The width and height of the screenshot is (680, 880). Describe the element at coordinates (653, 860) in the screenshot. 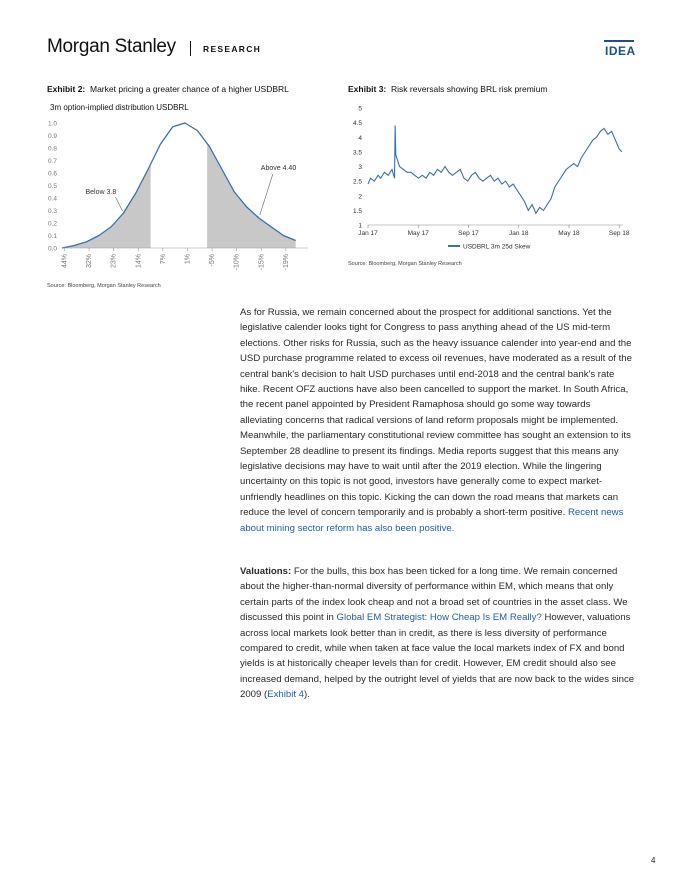

I see `page-number: 4` at that location.